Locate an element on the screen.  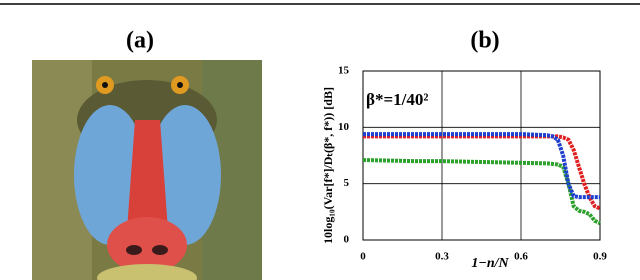
x-tick-label: 0 is located at coordinates (363, 257).